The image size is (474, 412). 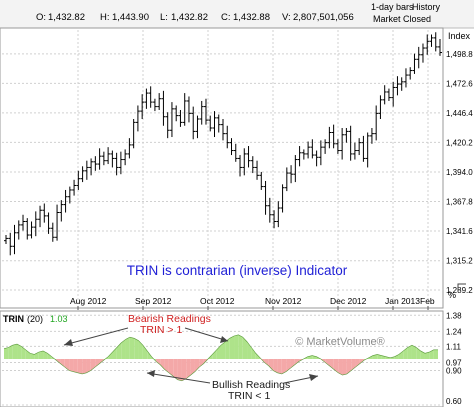 I want to click on x-tick-label: Dec 2012, so click(x=348, y=301).